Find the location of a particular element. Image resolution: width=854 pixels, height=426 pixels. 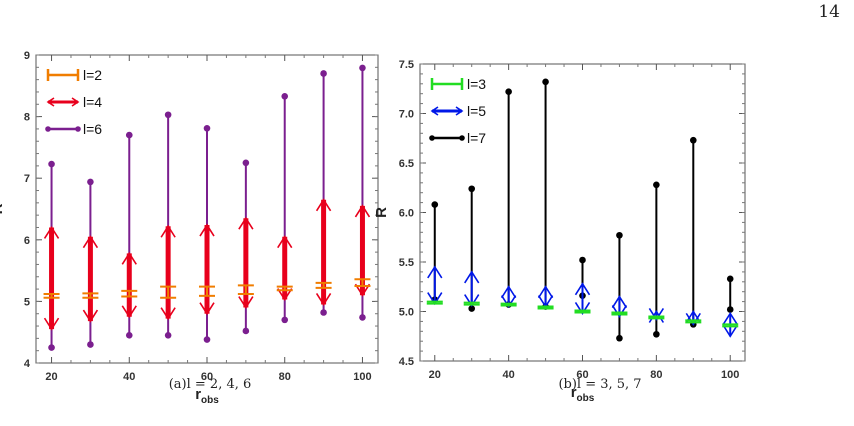

chart1-xtick-label-3: 80 is located at coordinates (656, 375).